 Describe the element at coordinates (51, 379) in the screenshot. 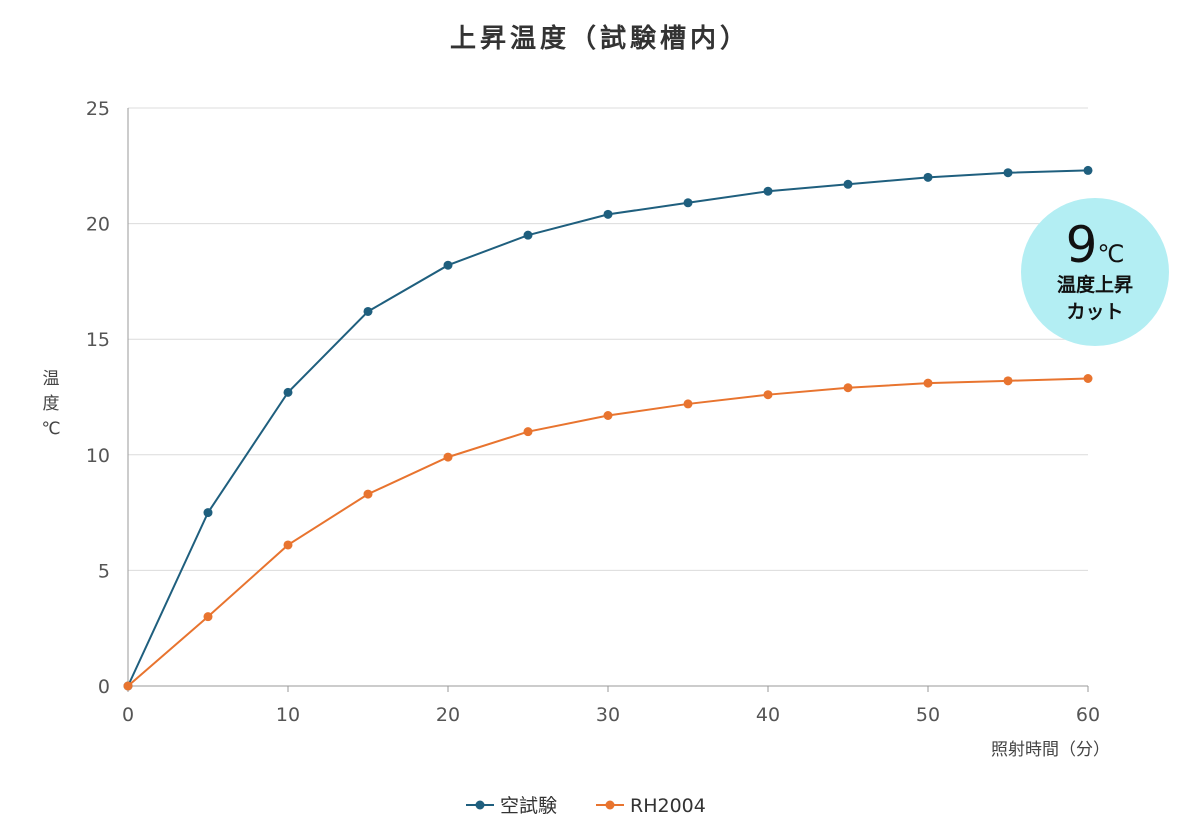

I see `y-axis-label-char: 温` at that location.